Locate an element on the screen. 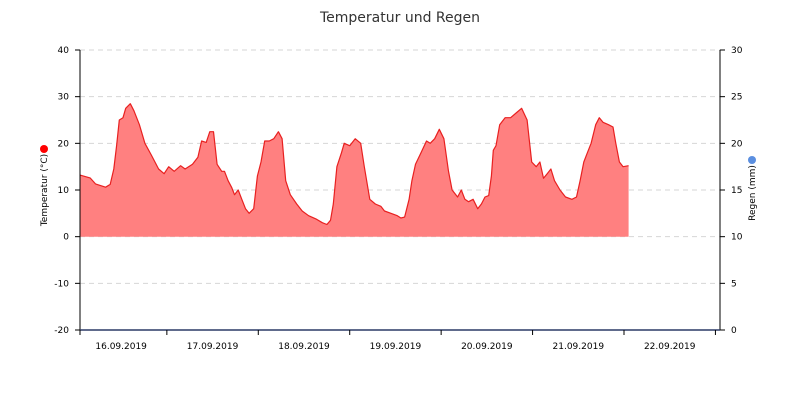  right-axis-label: Regen (mm) is located at coordinates (753, 193).